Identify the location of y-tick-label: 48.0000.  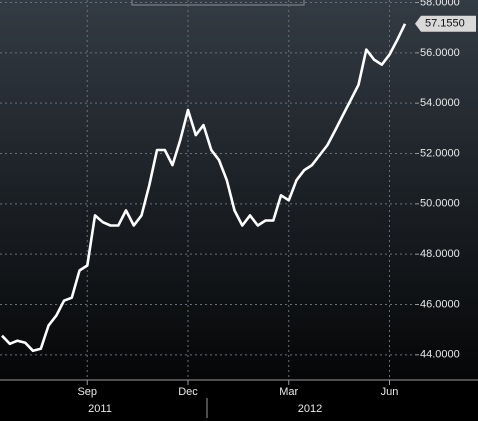
(440, 254).